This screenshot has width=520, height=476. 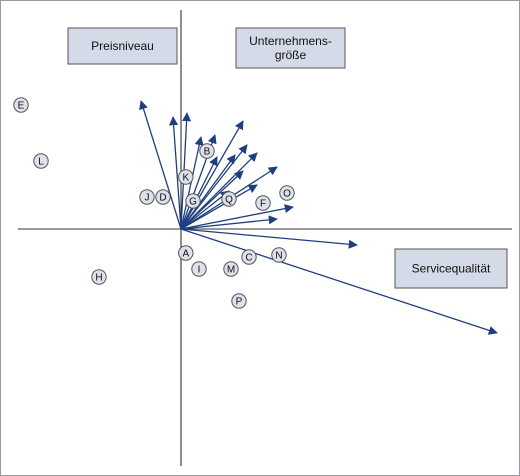 I want to click on point-label: C, so click(x=248, y=258).